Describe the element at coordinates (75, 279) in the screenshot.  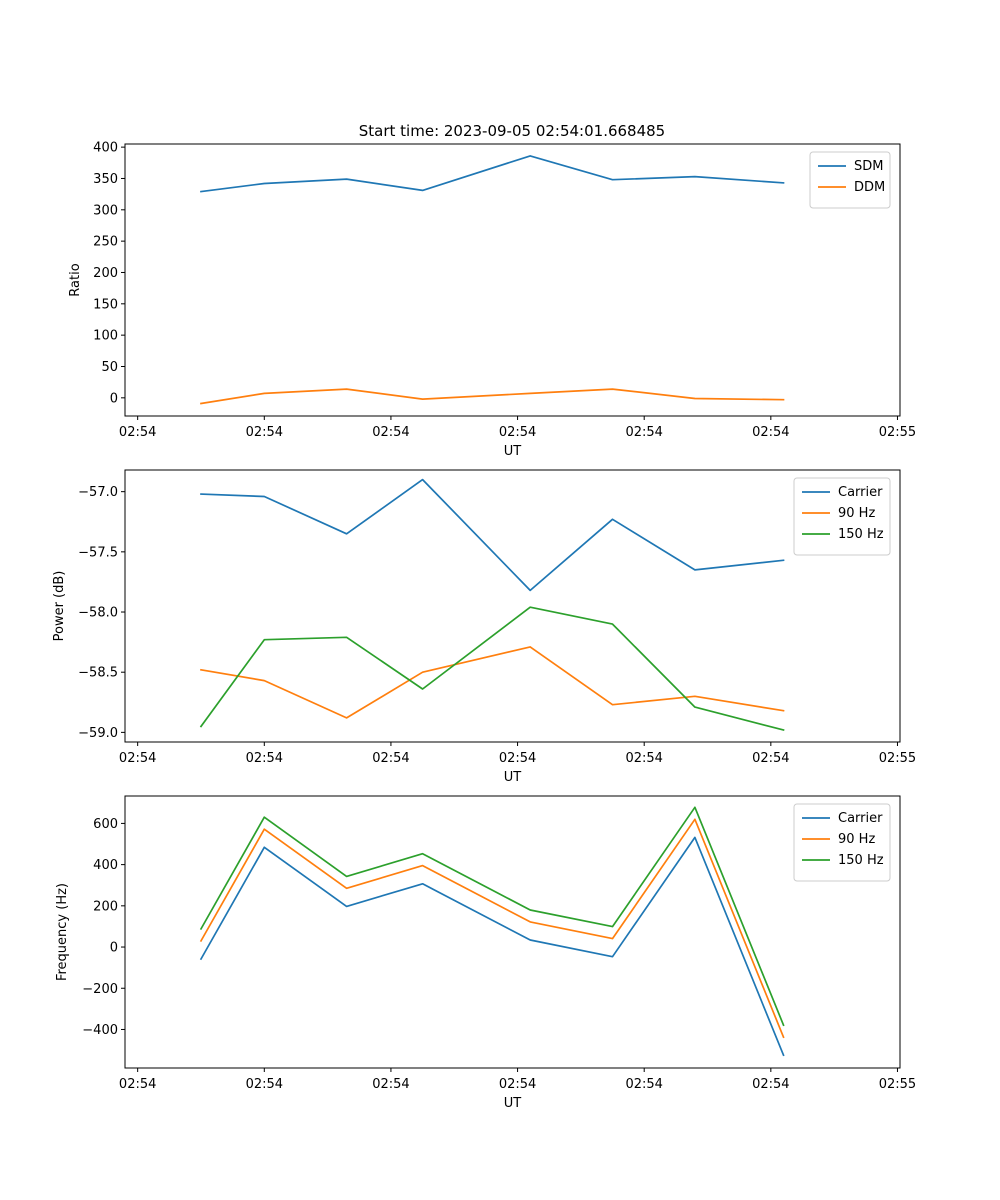
I see `y-axis-label: Ratio` at that location.